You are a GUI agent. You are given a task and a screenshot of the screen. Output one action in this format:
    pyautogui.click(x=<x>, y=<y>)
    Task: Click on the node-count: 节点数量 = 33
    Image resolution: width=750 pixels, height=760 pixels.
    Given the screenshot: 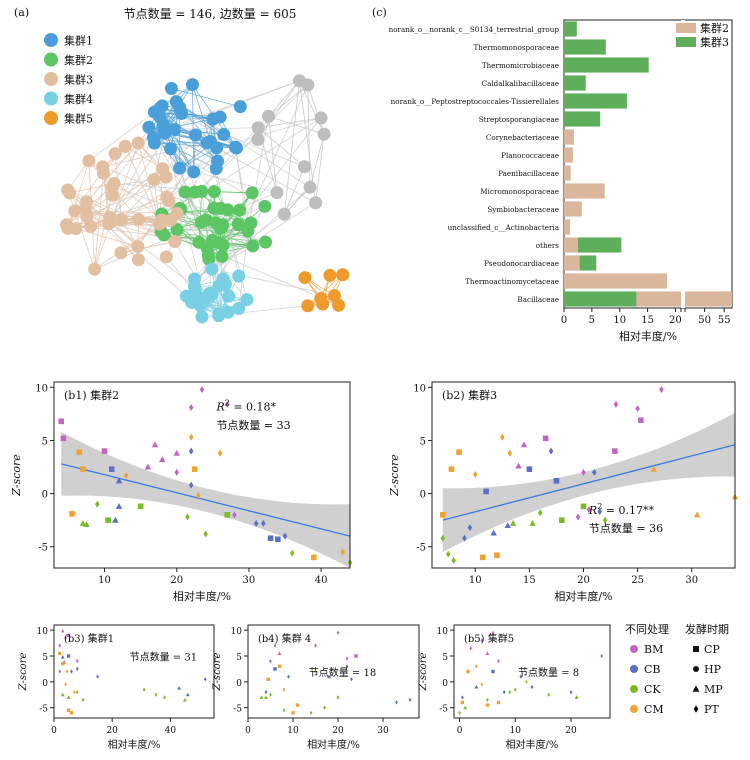 What is the action you would take?
    pyautogui.click(x=253, y=425)
    